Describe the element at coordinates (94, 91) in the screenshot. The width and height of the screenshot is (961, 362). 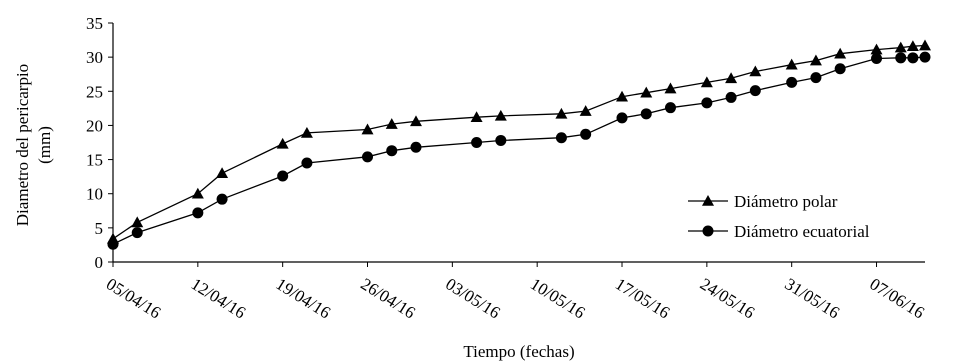
I see `y-tick-label: 25` at that location.